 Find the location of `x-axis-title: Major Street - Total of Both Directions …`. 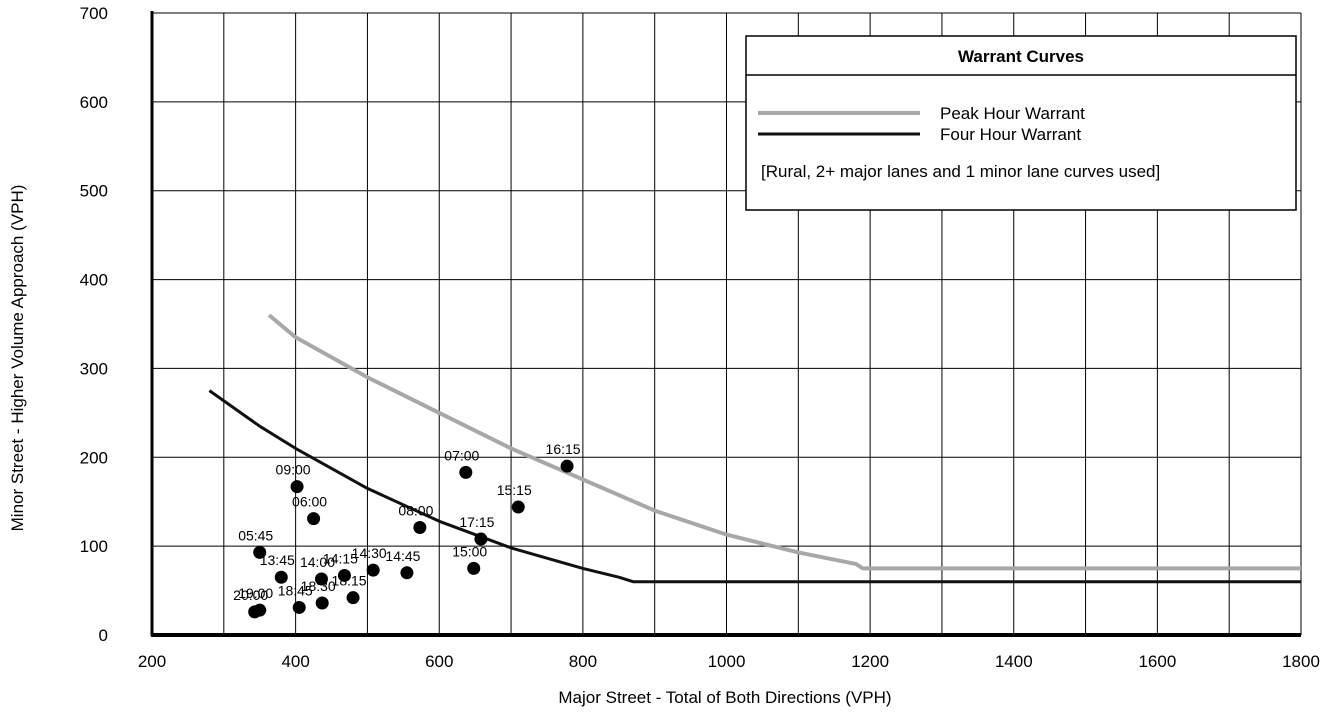

x-axis-title: Major Street - Total of Both Directions … is located at coordinates (724, 697).